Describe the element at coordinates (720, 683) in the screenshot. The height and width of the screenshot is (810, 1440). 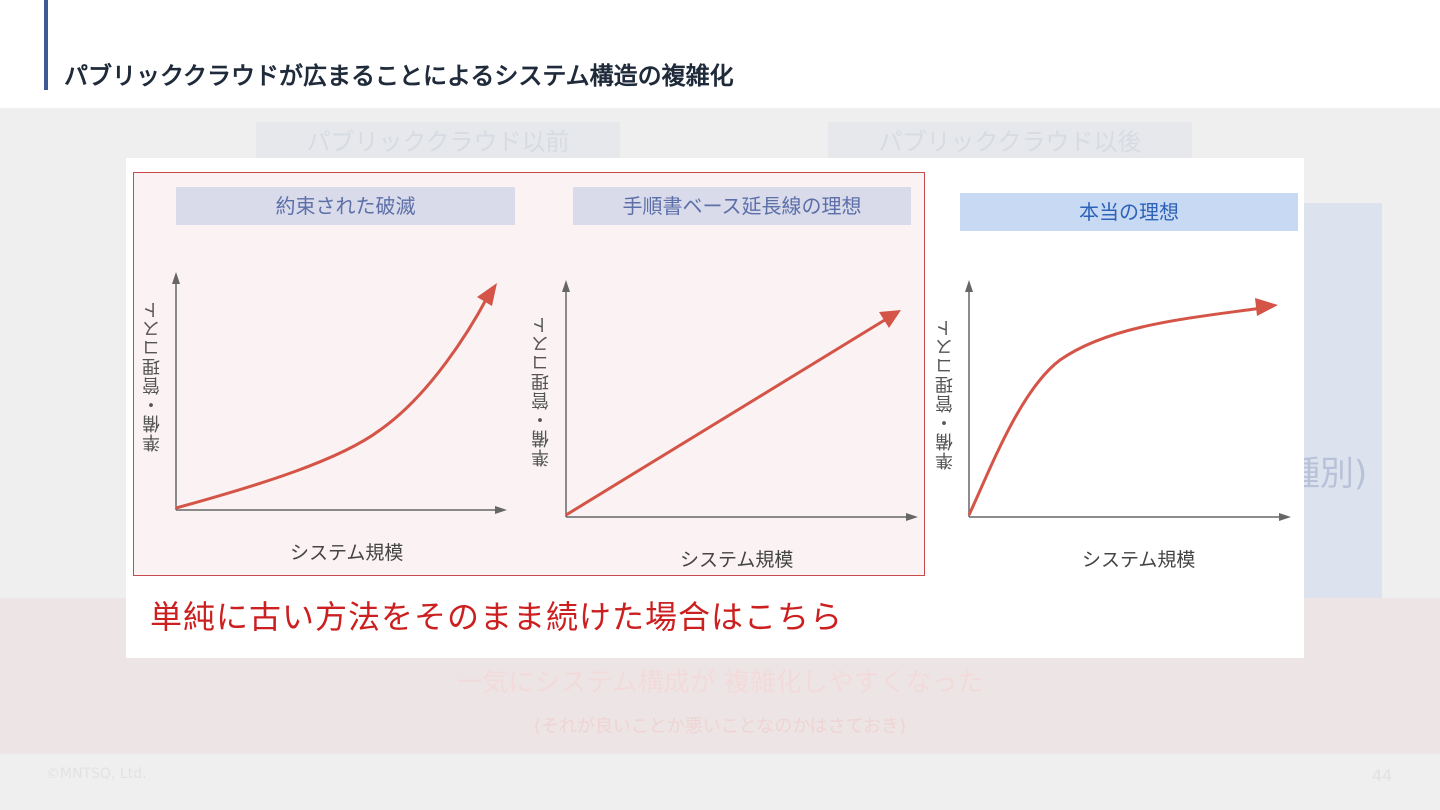
I see `bg-pink-main-text: 一気にシステム構成が 複雑化しやすくなった` at that location.